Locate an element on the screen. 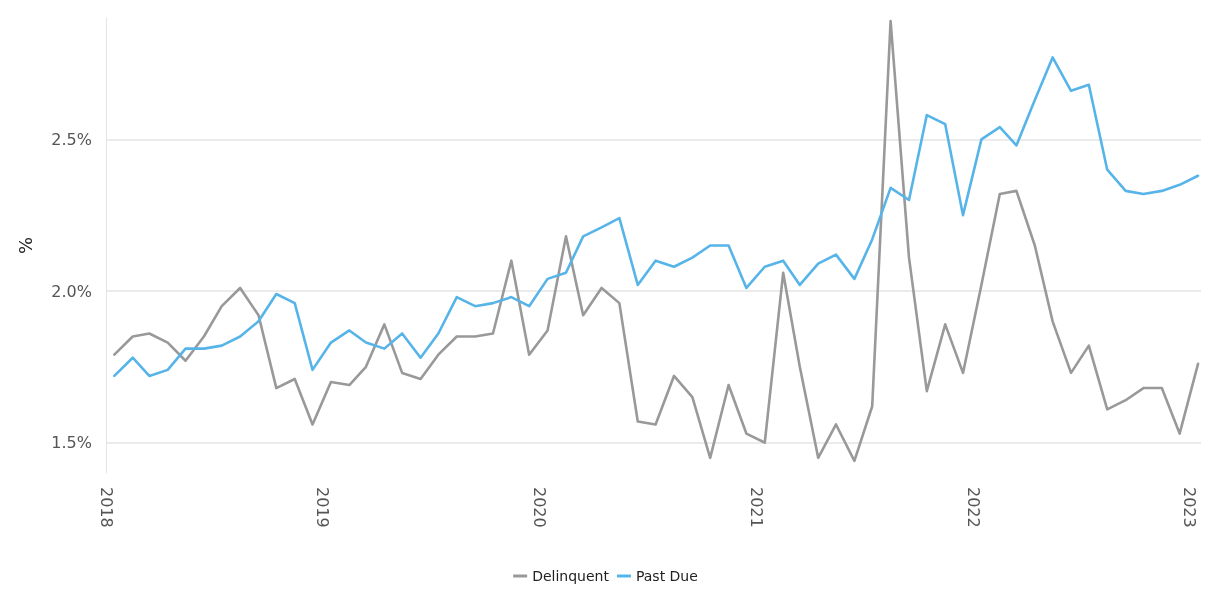 The image size is (1212, 599). y-tick-label: 2.0% is located at coordinates (71, 291).